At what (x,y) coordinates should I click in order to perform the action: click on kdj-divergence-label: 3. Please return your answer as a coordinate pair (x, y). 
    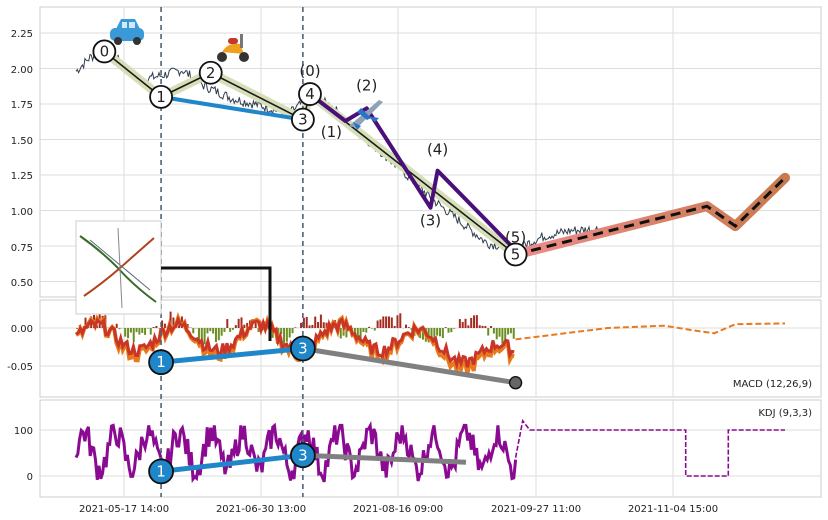
    Looking at the image, I should click on (303, 455).